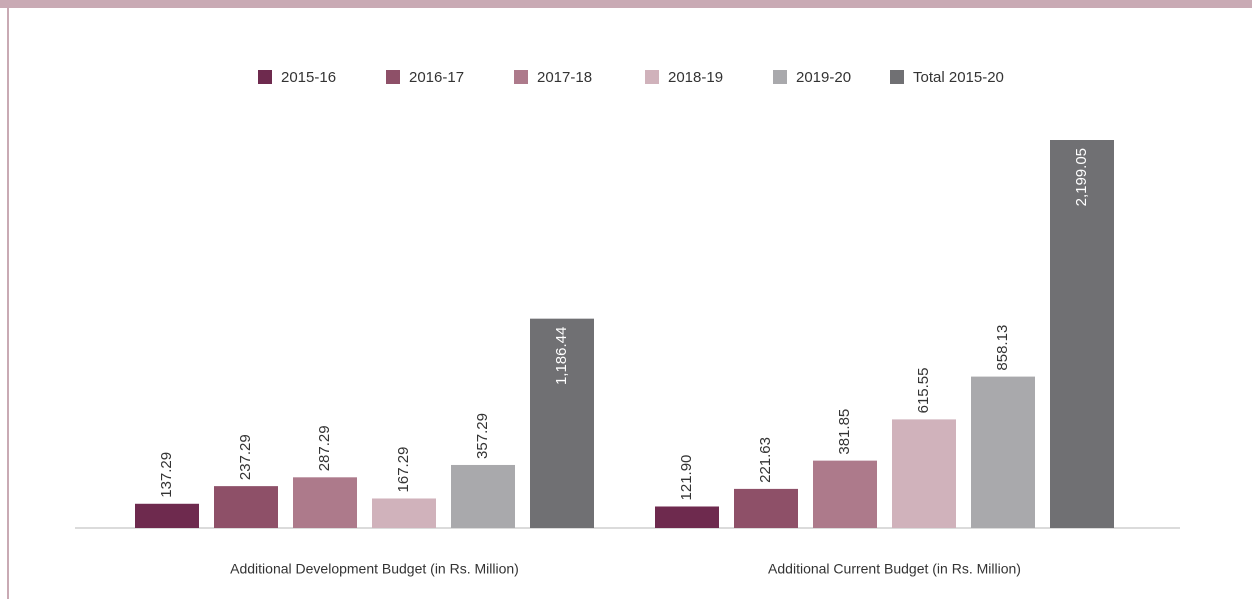  What do you see at coordinates (482, 436) in the screenshot?
I see `data-label: 357.29` at bounding box center [482, 436].